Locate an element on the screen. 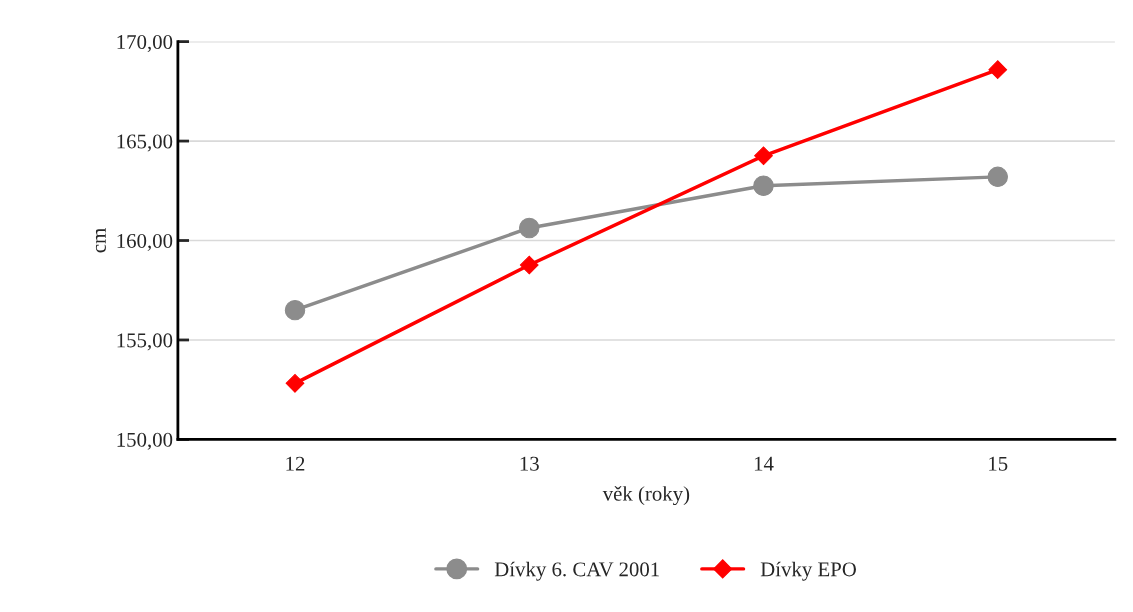  x-tick-label: 15 is located at coordinates (998, 463).